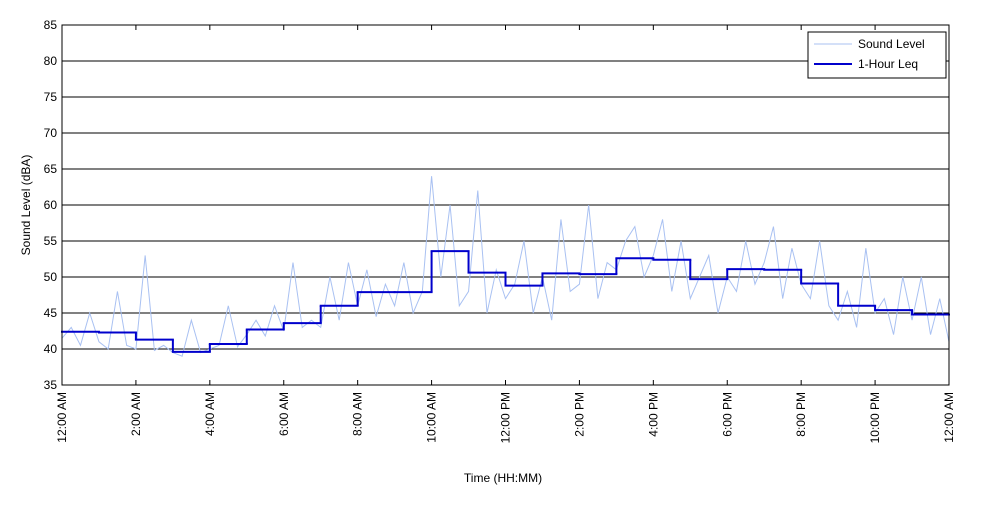 This screenshot has width=1000, height=505. I want to click on y-tick-label: 45, so click(51, 313).